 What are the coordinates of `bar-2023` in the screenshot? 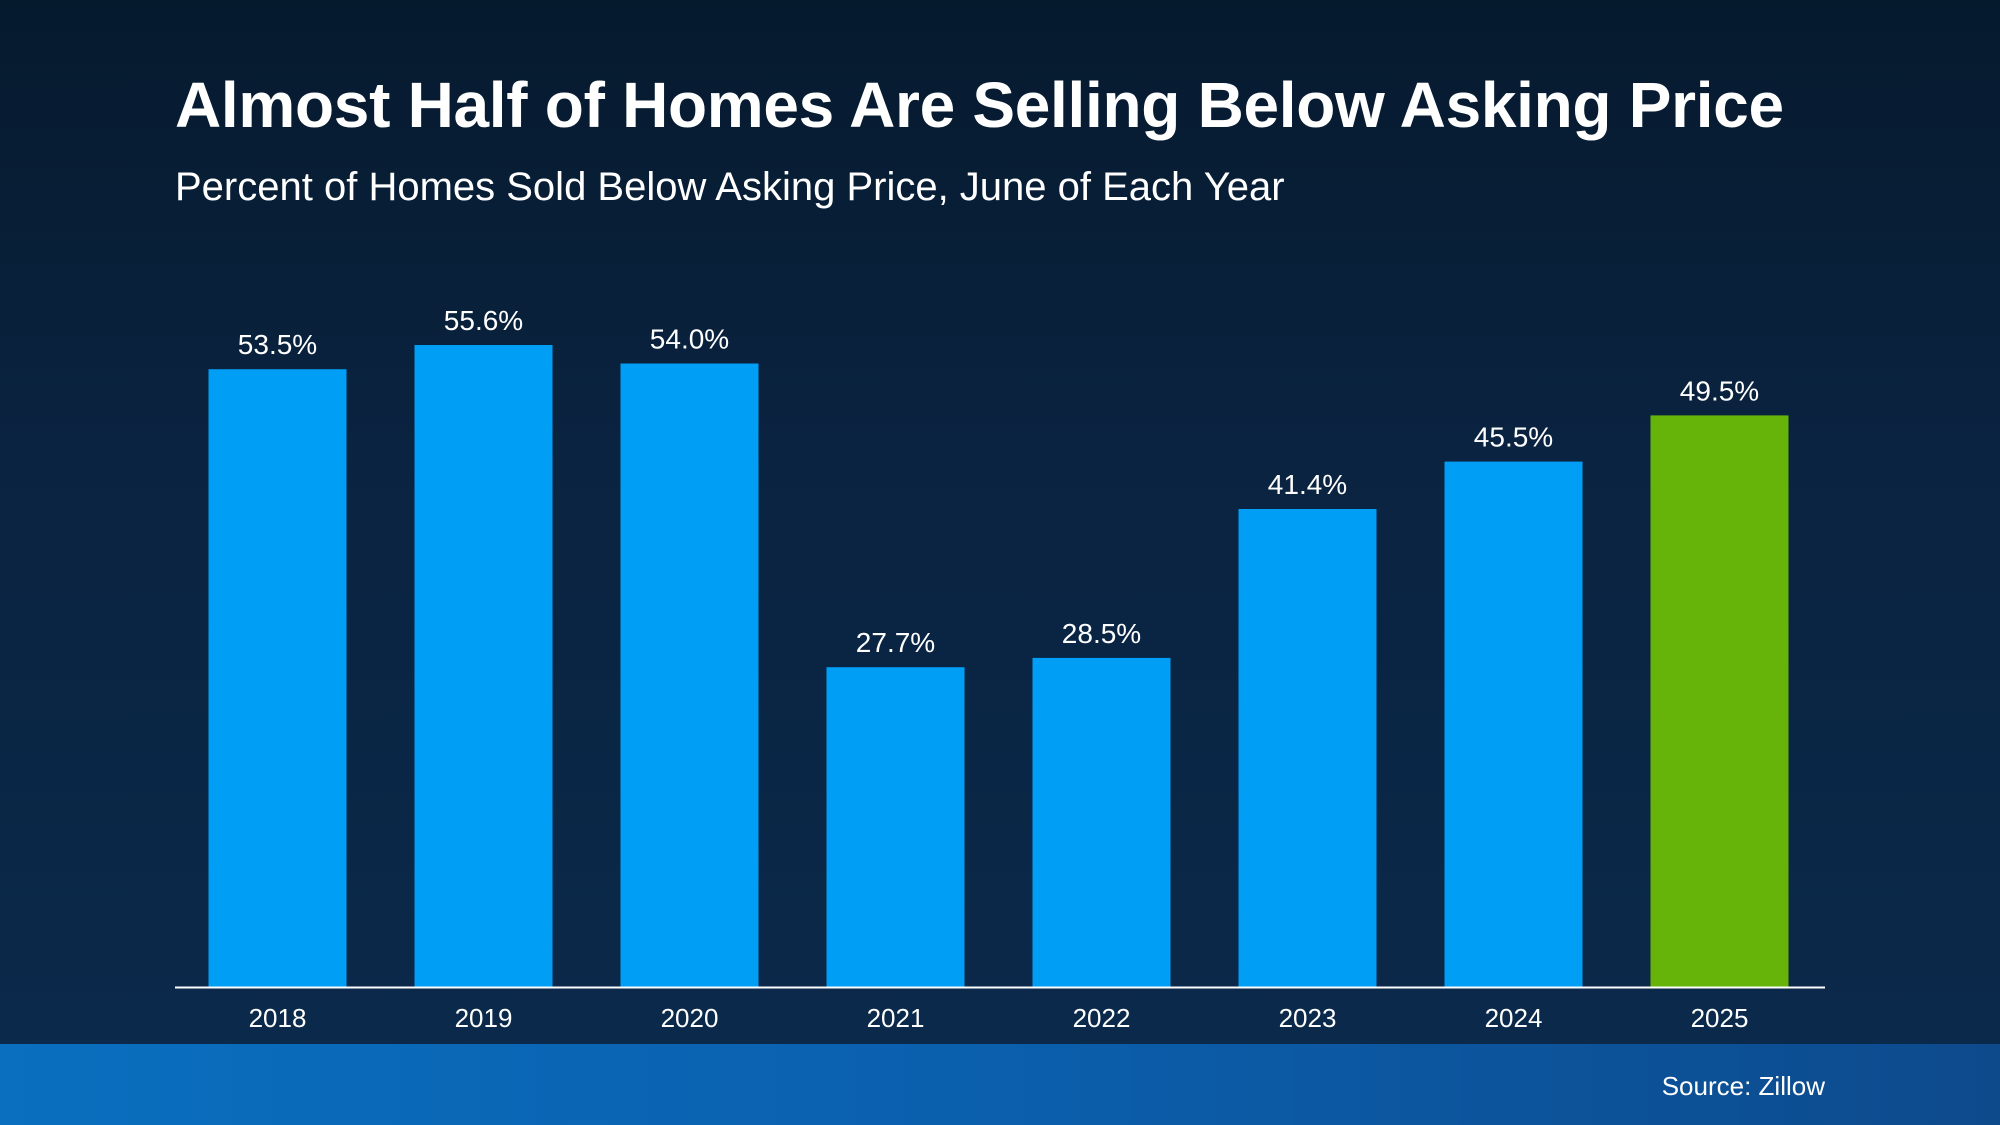 It's located at (1307, 748).